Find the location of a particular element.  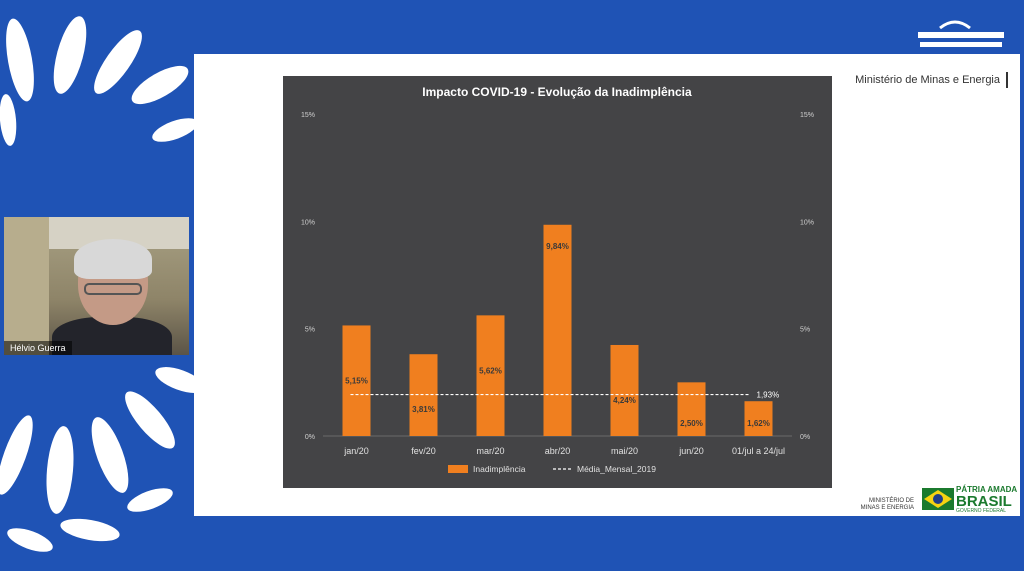

y-tick-label-right: 0% is located at coordinates (805, 437).